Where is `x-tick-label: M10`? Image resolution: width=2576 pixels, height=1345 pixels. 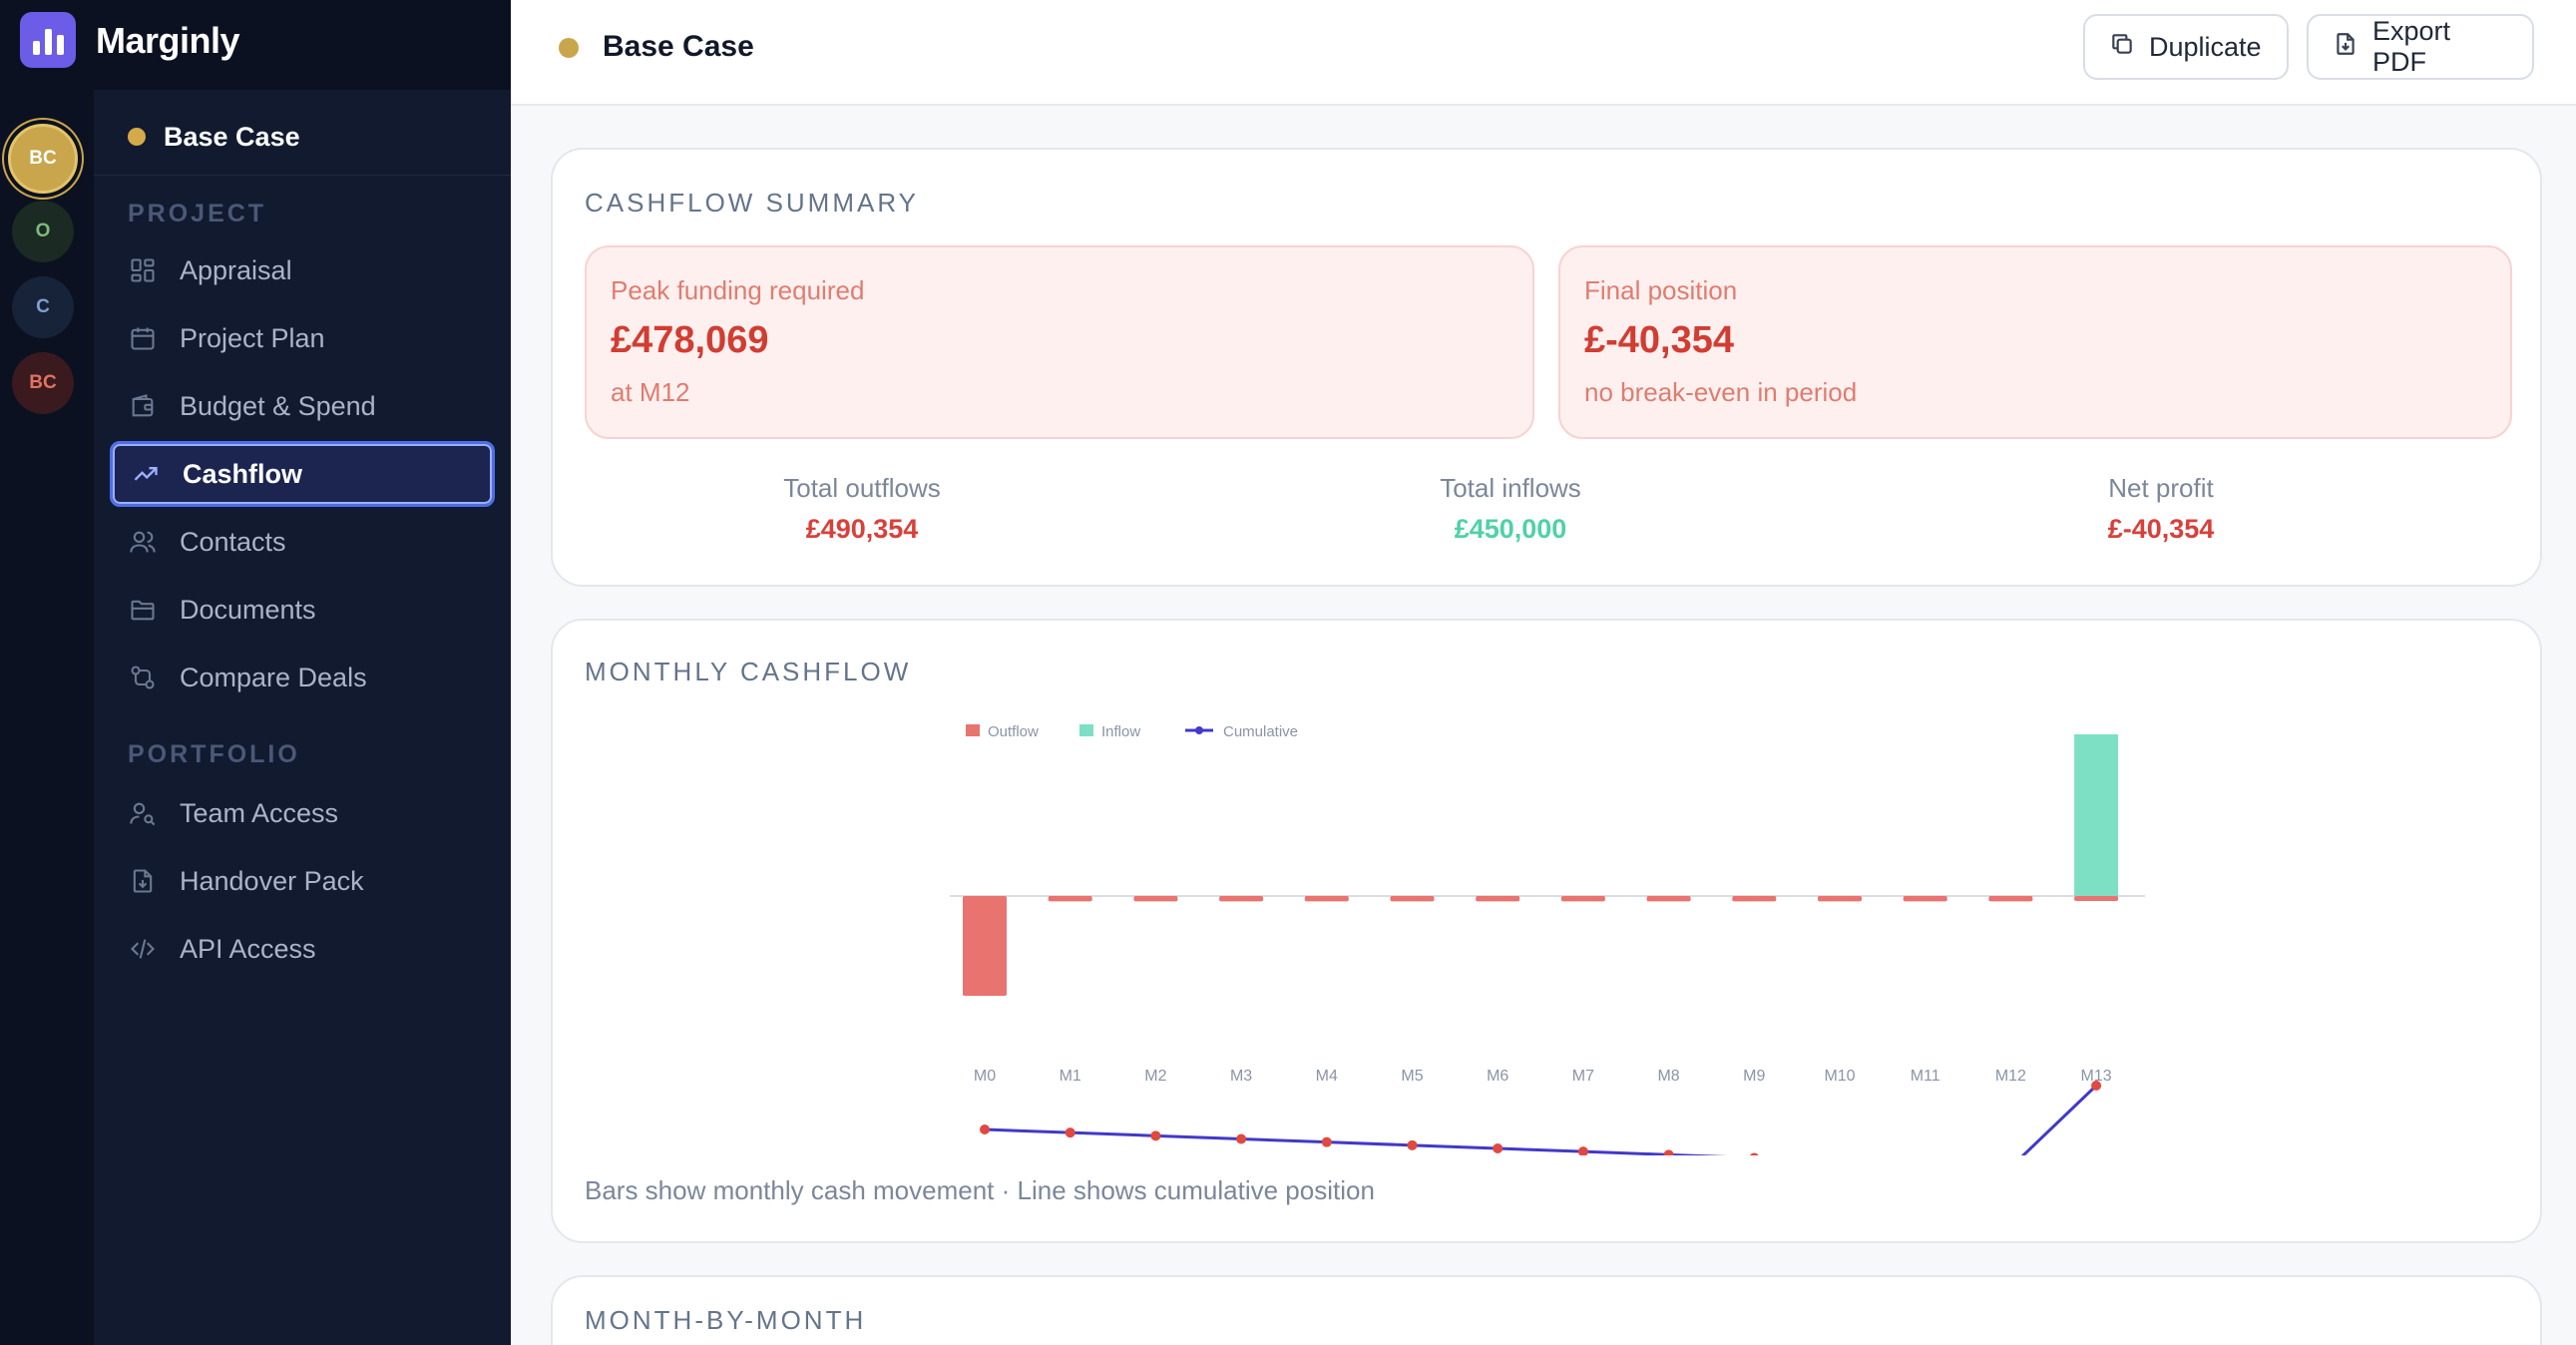 x-tick-label: M10 is located at coordinates (1839, 1076).